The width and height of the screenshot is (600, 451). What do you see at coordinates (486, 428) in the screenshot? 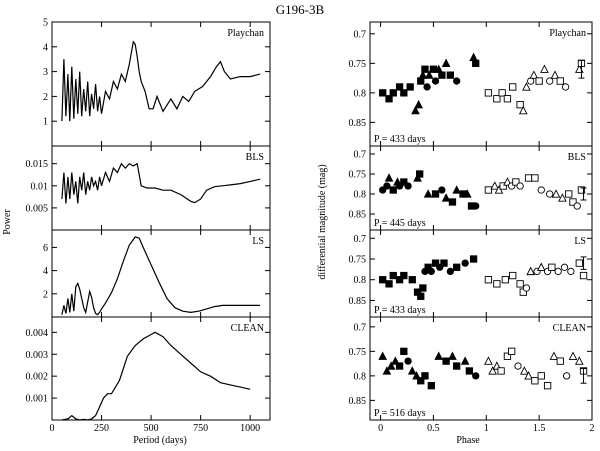
I see `x-tick-label: 1` at bounding box center [486, 428].